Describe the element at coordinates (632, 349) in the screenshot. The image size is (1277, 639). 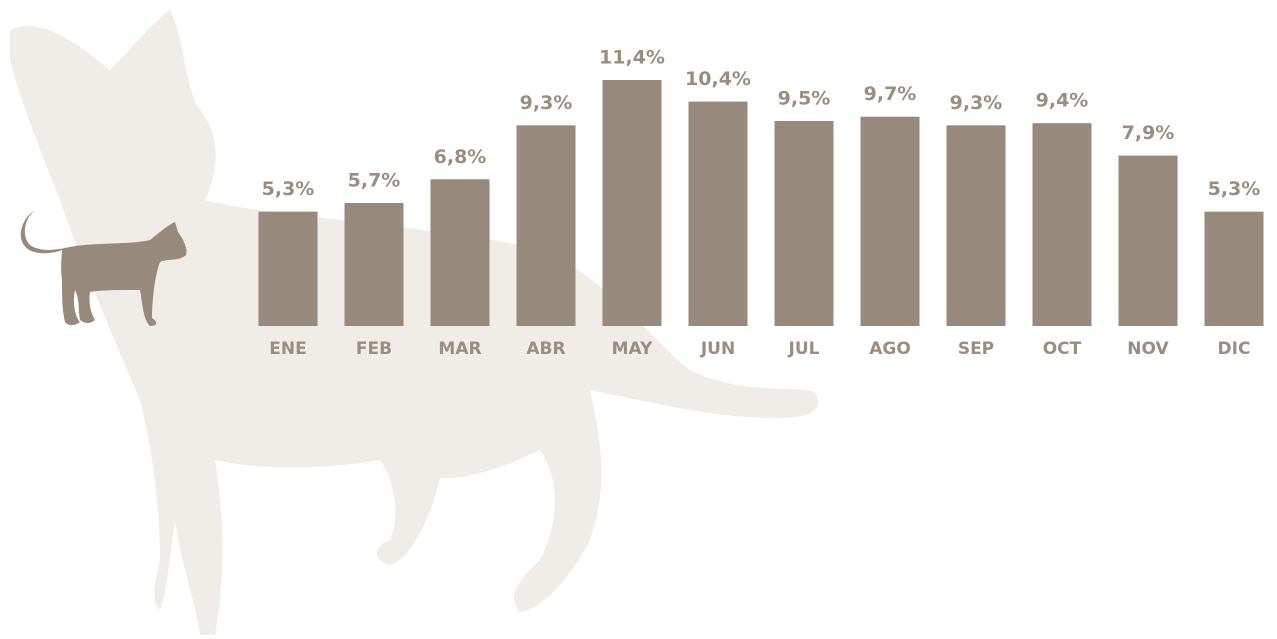
I see `x-tick-label: MAY` at that location.